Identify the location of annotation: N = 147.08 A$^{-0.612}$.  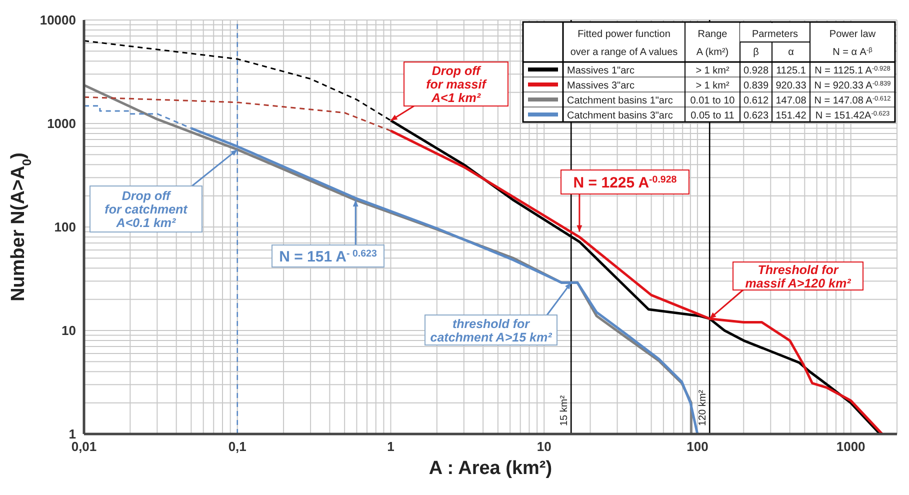
(853, 100).